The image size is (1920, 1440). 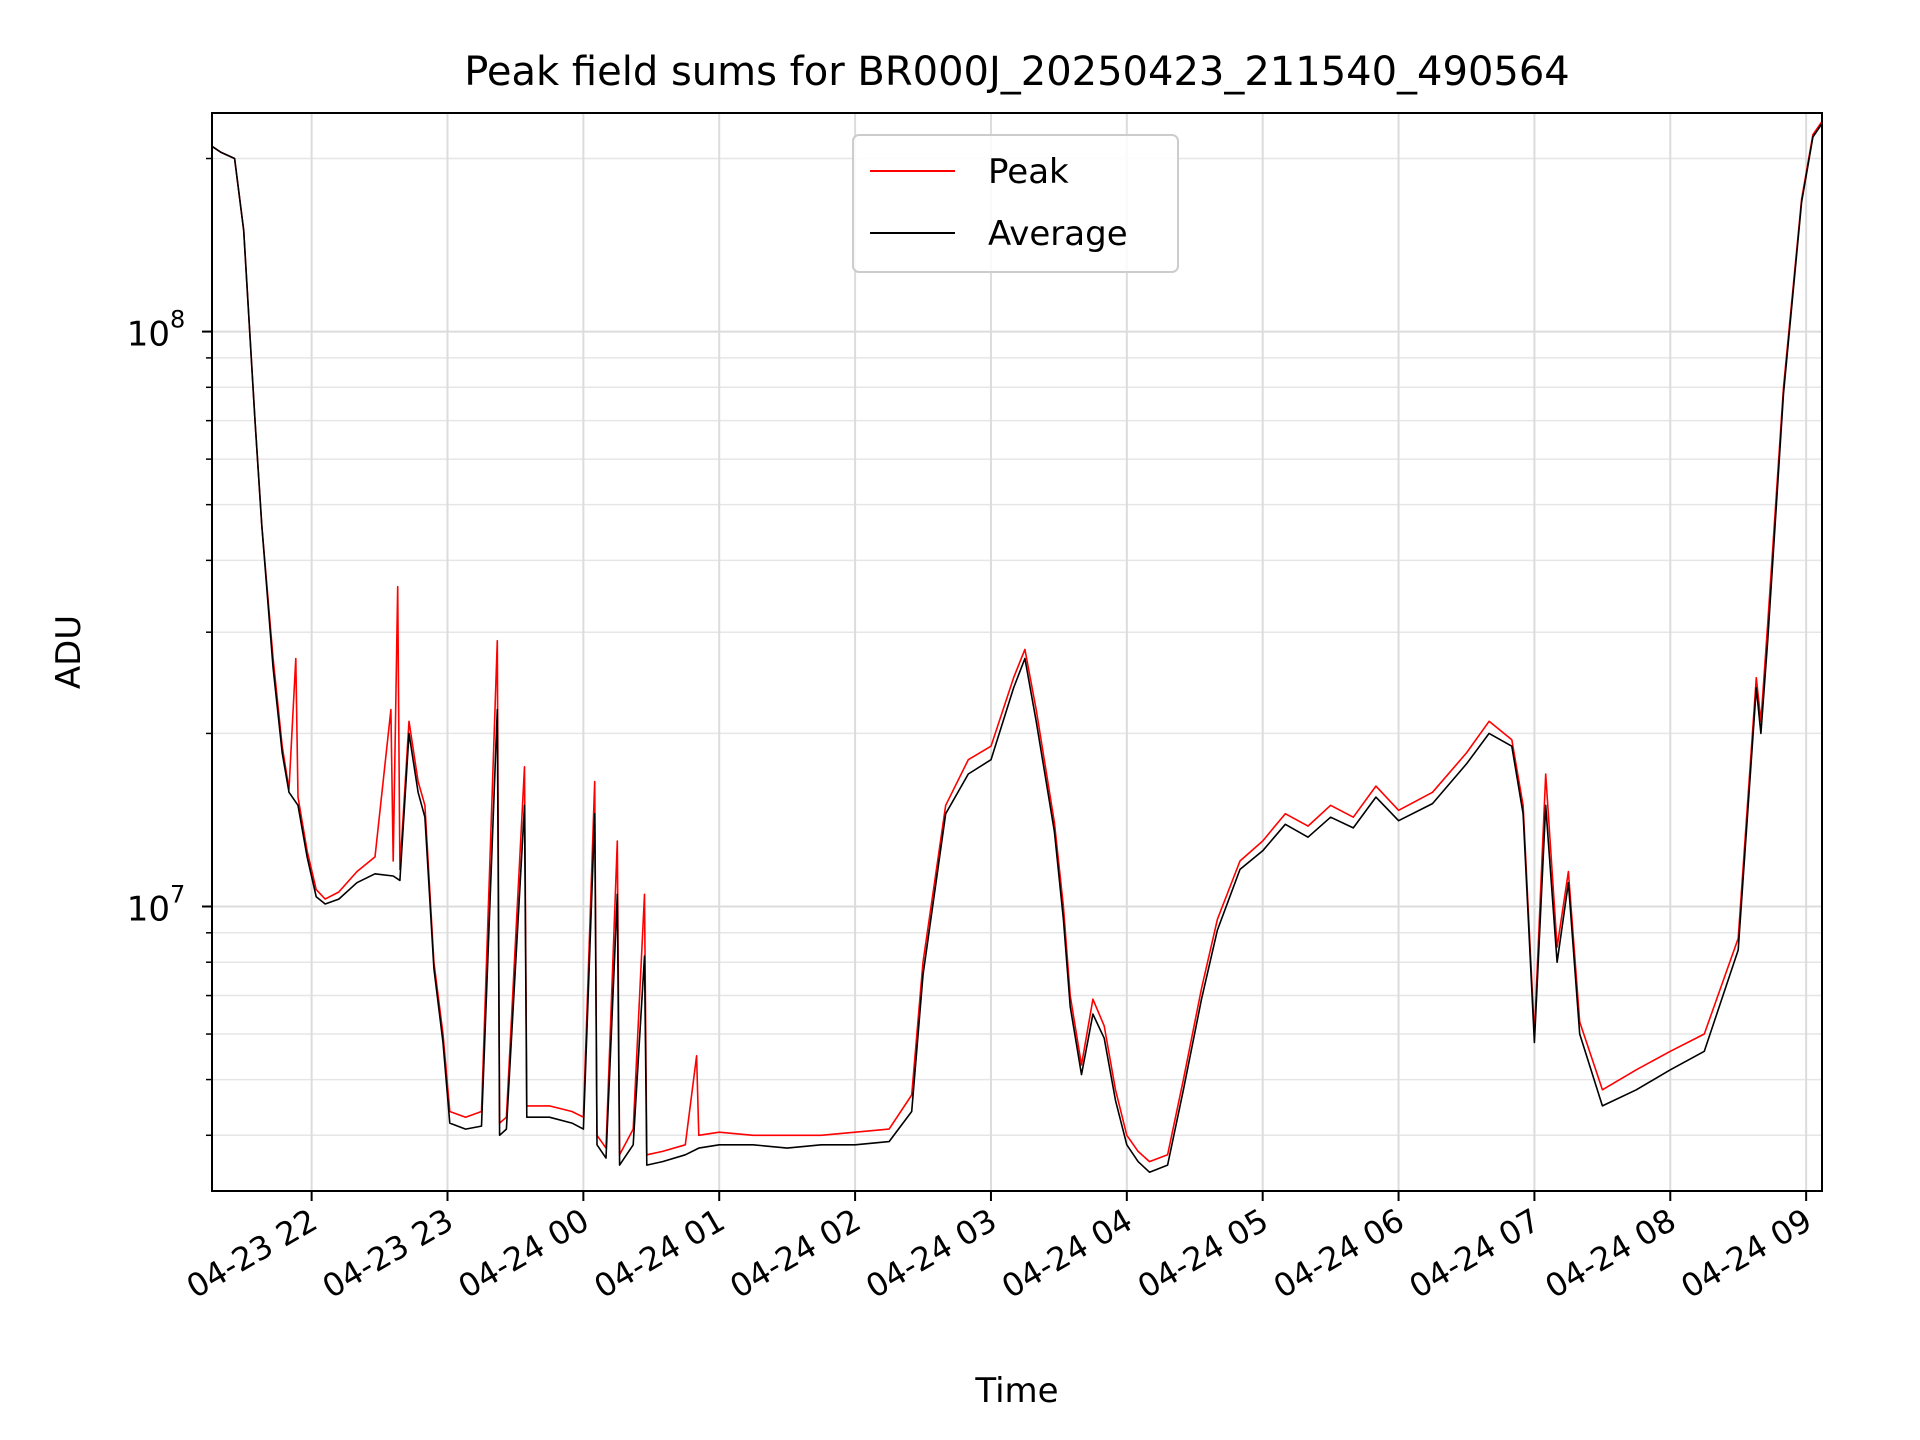 What do you see at coordinates (177, 320) in the screenshot?
I see `y-tick-exponent: 8` at bounding box center [177, 320].